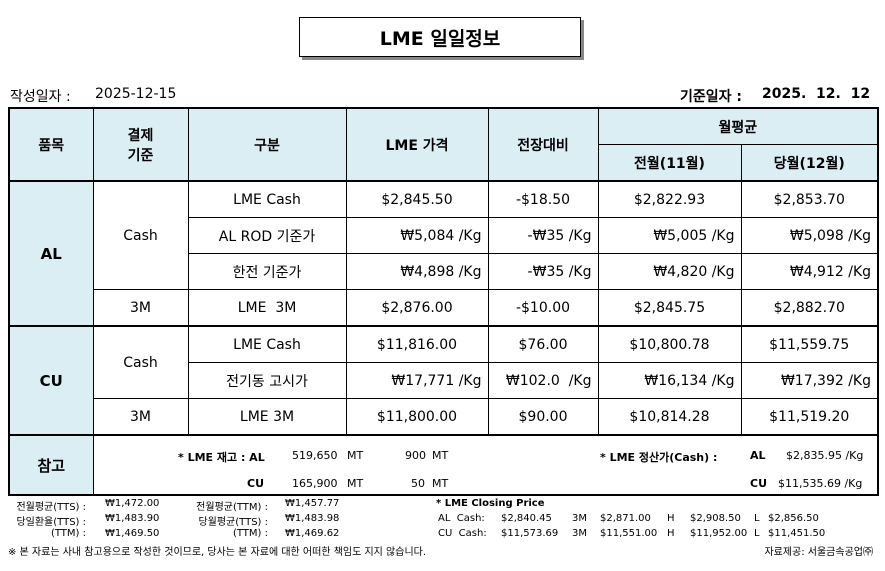  Describe the element at coordinates (267, 144) in the screenshot. I see `head-category: 구분` at that location.